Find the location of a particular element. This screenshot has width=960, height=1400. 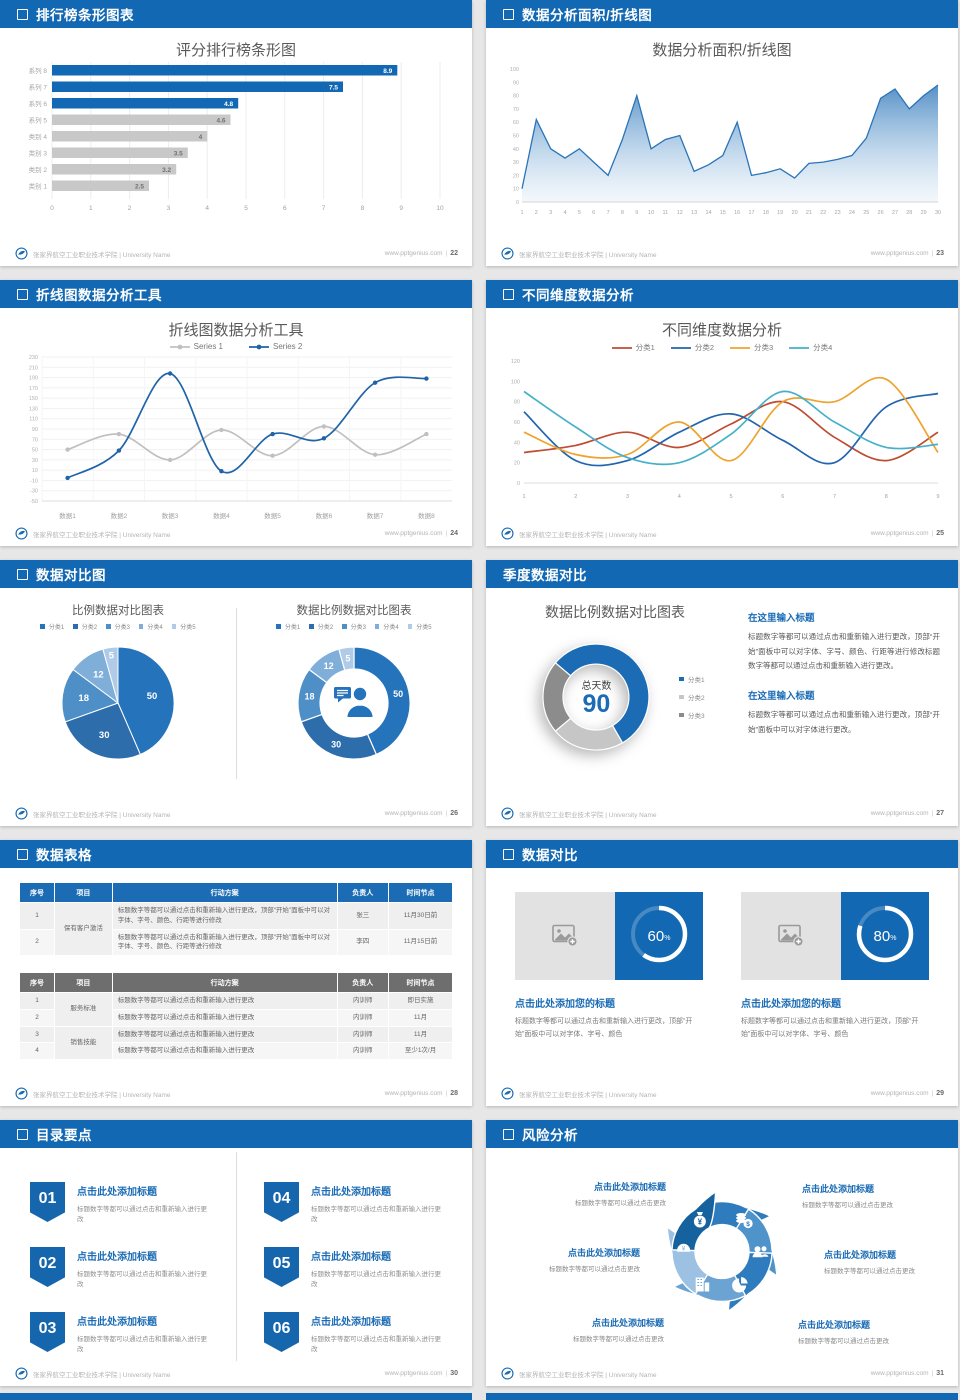

next-row-slide-edge is located at coordinates (722, 1396).